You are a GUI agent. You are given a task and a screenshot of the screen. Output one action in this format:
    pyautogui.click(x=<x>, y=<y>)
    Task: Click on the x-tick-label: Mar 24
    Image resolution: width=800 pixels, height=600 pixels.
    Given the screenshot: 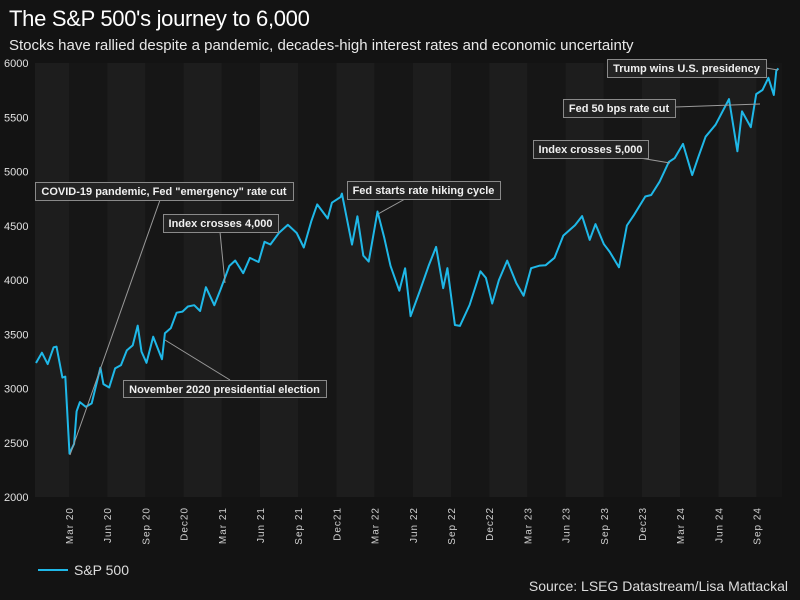 What is the action you would take?
    pyautogui.click(x=681, y=525)
    